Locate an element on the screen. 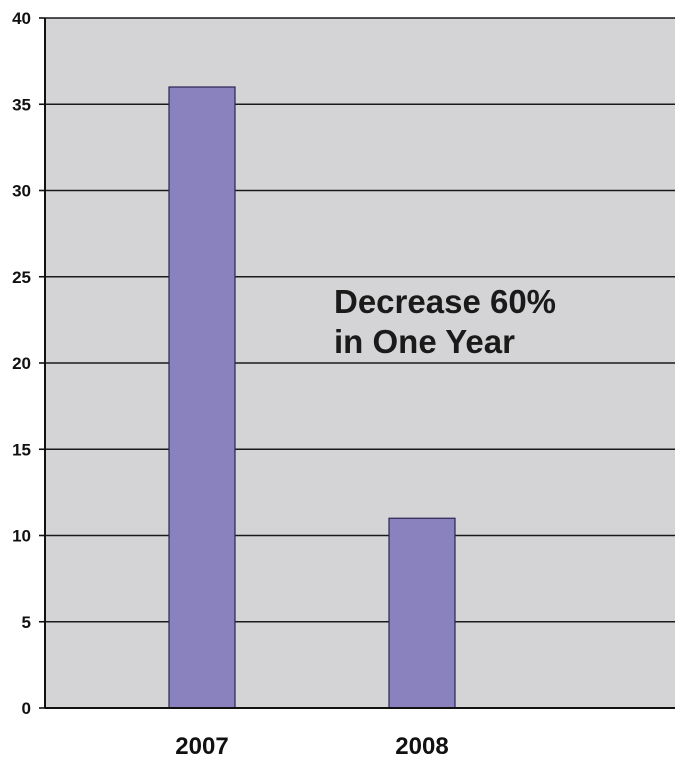  x-tick-label: 2007 is located at coordinates (201, 746).